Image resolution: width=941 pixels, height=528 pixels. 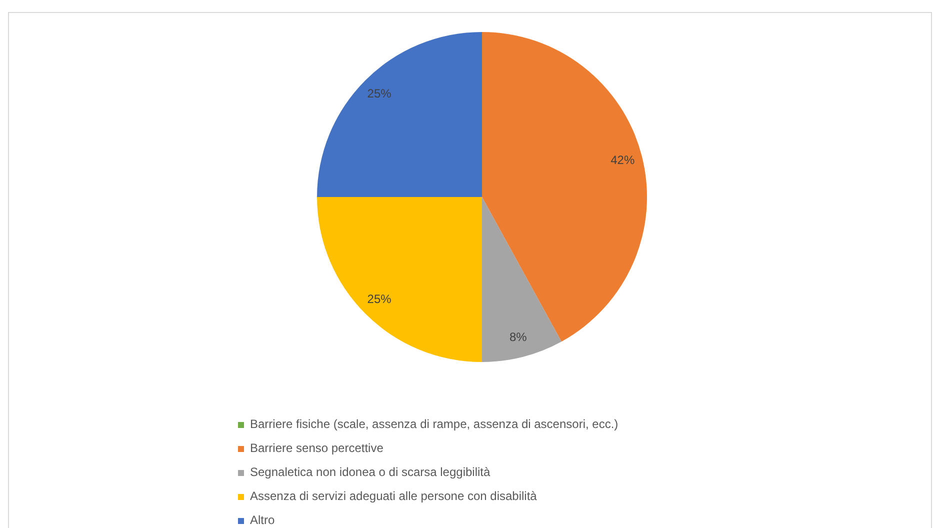 I want to click on legend-label: Barriere fisiche (scale, assenza di rampe, assenza di ascensori, ecc.), so click(x=433, y=424).